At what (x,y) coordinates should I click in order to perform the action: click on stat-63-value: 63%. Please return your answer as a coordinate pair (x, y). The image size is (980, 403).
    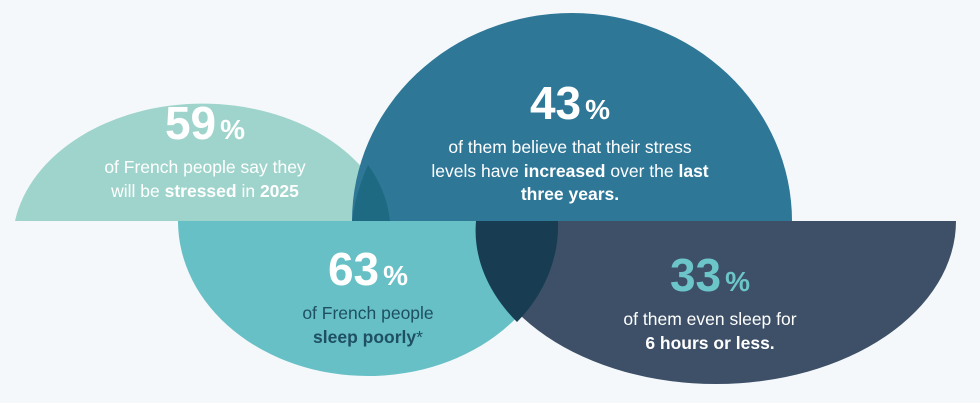
    Looking at the image, I should click on (368, 269).